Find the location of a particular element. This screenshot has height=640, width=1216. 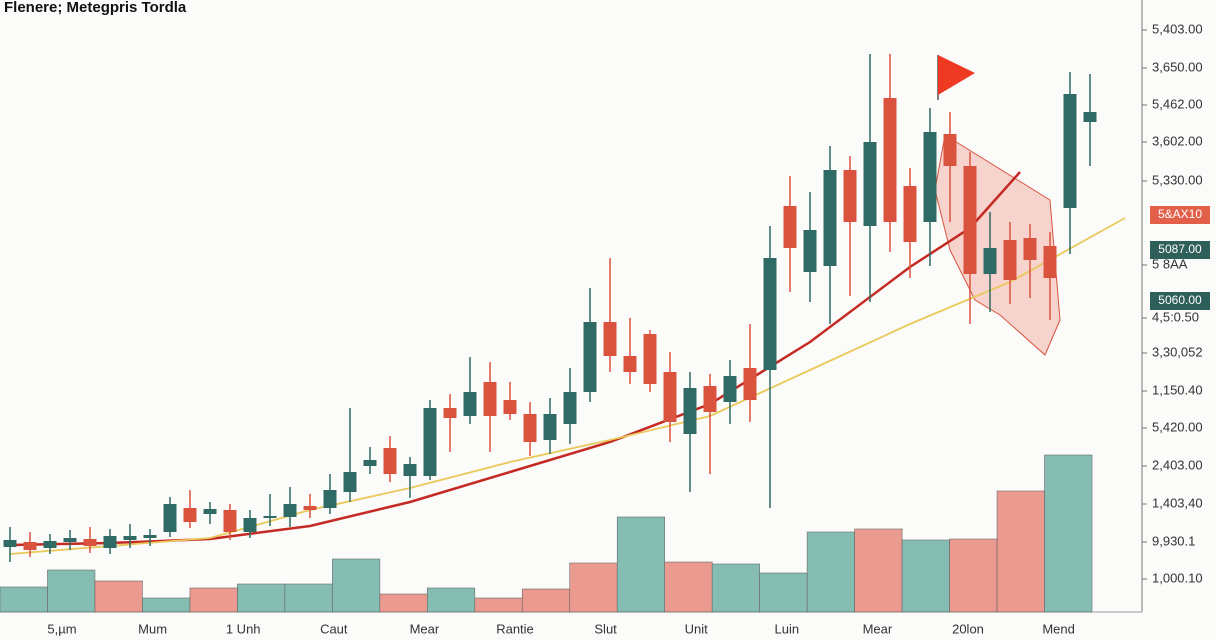

x-tick-label: Mend is located at coordinates (1058, 628).